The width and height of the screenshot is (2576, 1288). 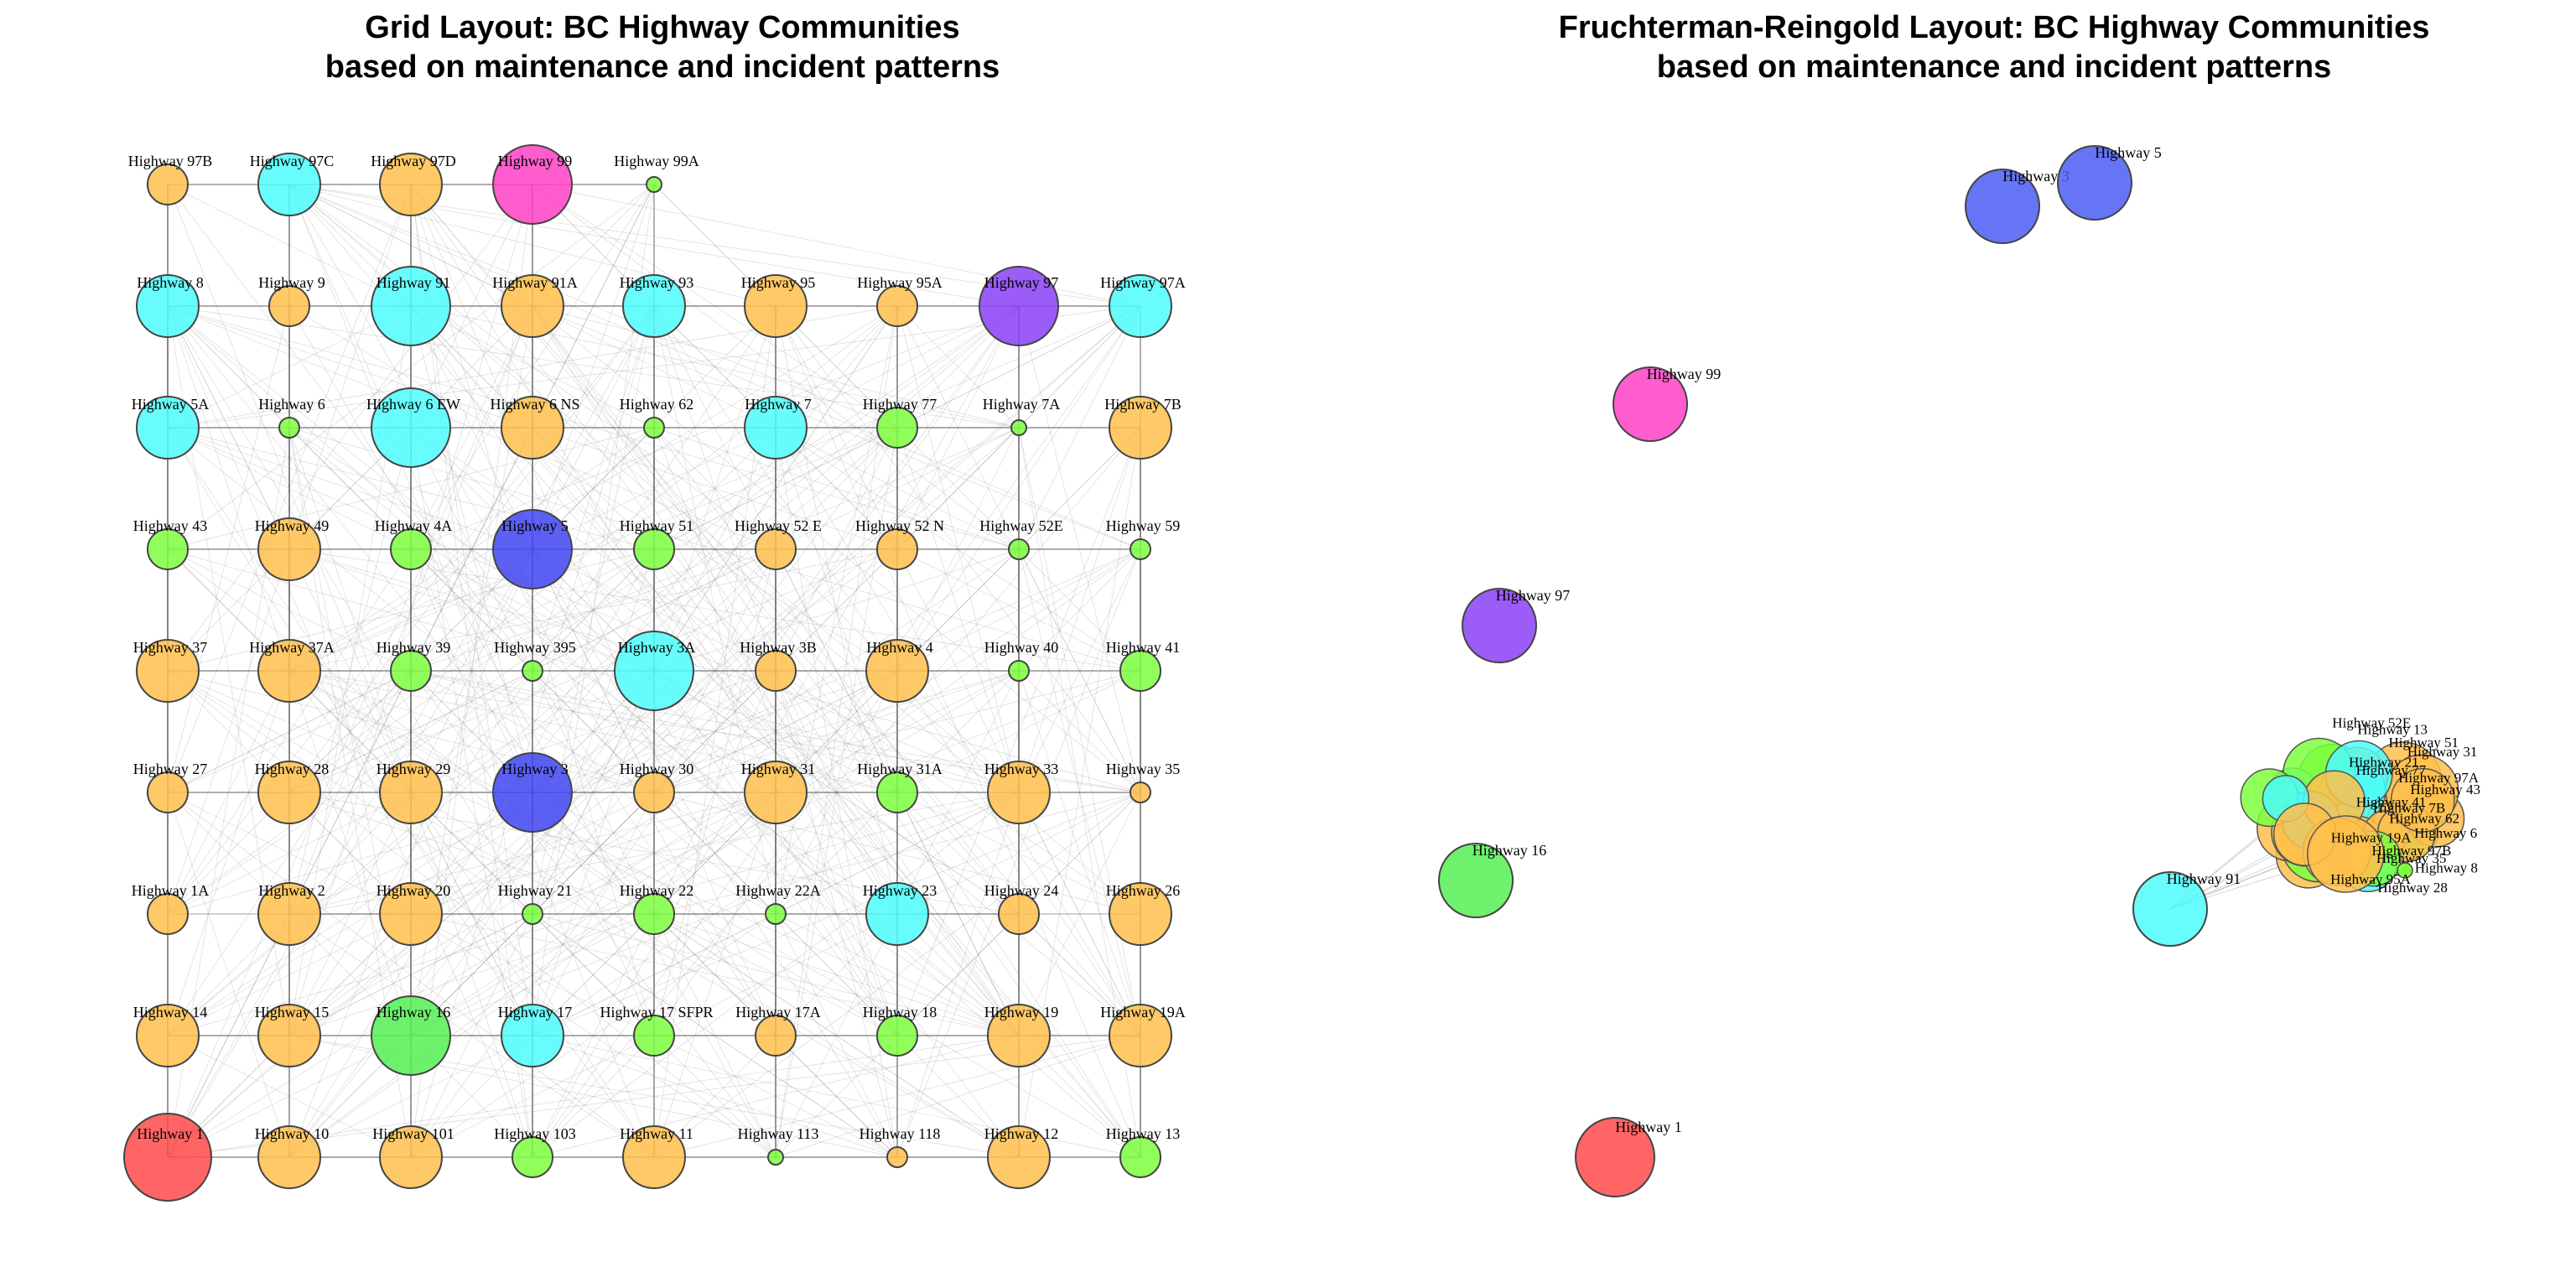 I want to click on node-highway-7b: Highway 7B, so click(x=1143, y=428).